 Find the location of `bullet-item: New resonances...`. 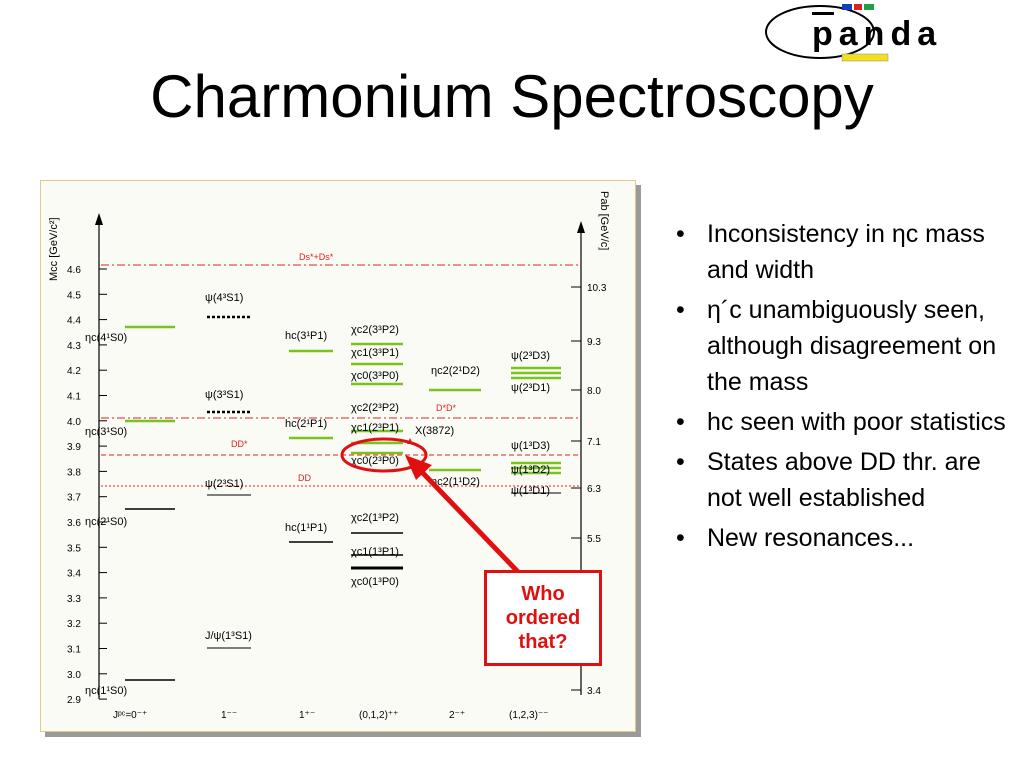

bullet-item: New resonances... is located at coordinates (841, 538).